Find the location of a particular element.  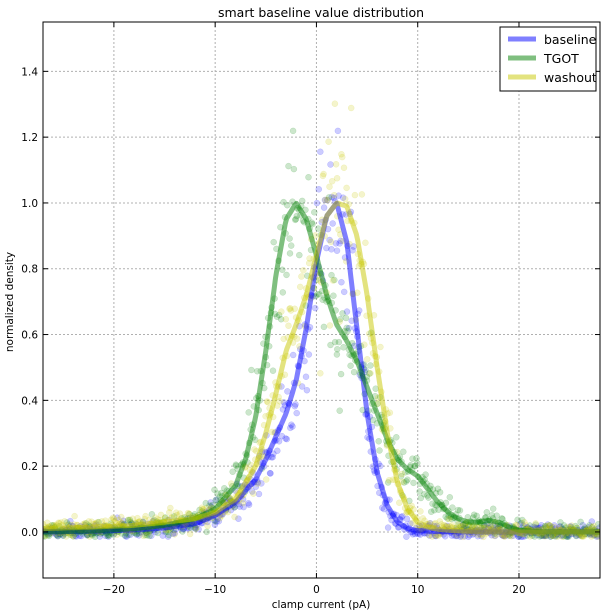

legend: baseline TGOT washout is located at coordinates (548, 59).